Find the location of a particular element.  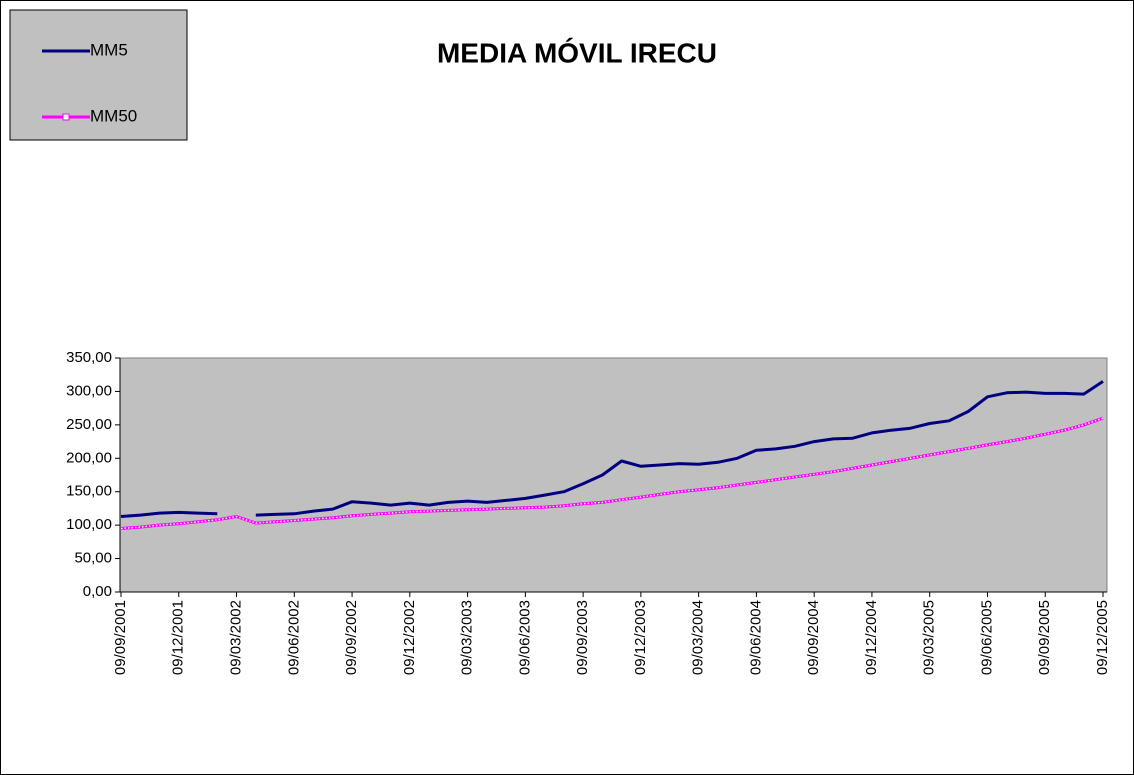

y-tick-label: 300,00 is located at coordinates (89, 390).